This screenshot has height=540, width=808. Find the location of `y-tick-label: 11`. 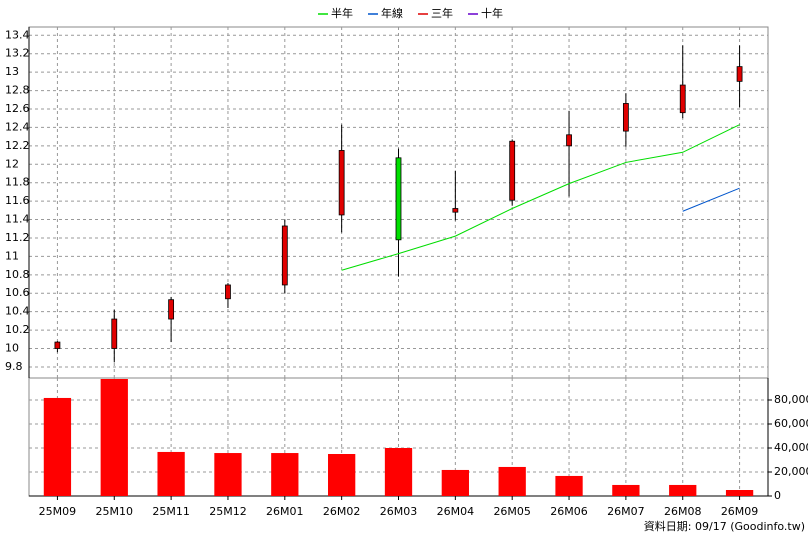

y-tick-label: 11 is located at coordinates (12, 255).